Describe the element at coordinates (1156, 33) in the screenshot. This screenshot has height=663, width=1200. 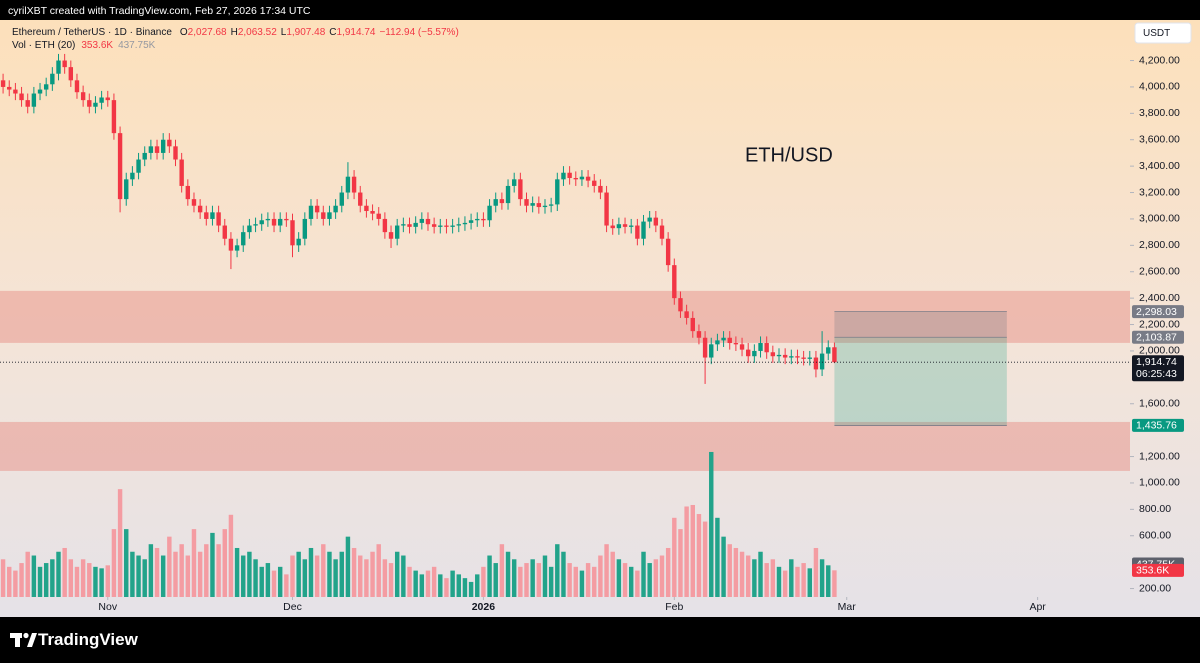
I see `currency: USDT` at that location.